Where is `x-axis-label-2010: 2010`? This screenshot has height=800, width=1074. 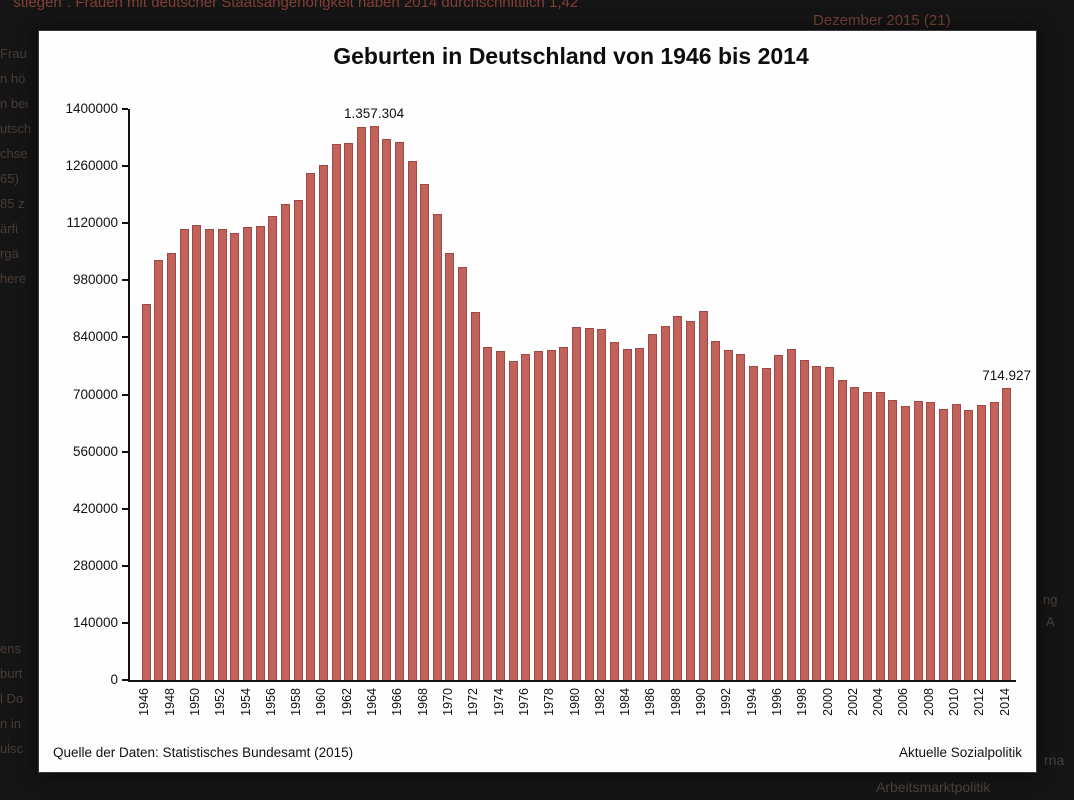 x-axis-label-2010: 2010 is located at coordinates (954, 702).